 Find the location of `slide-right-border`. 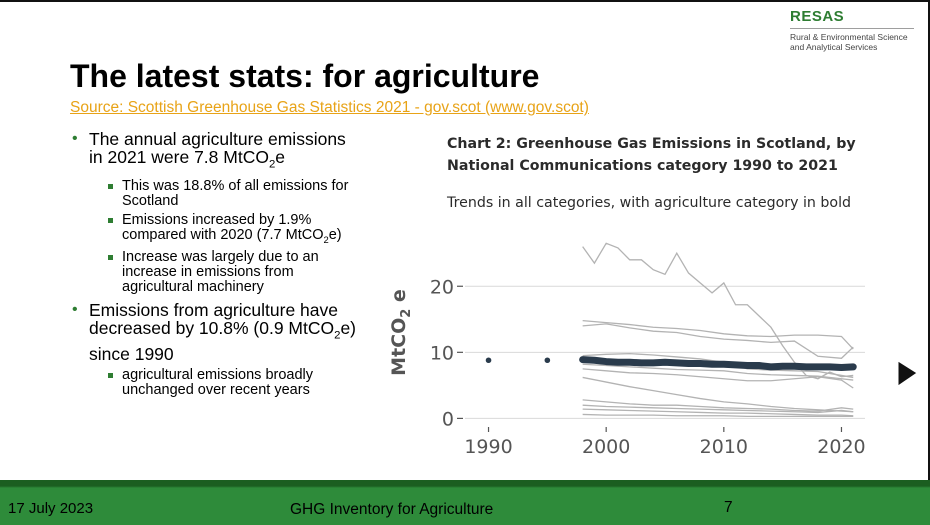

slide-right-border is located at coordinates (929, 240).